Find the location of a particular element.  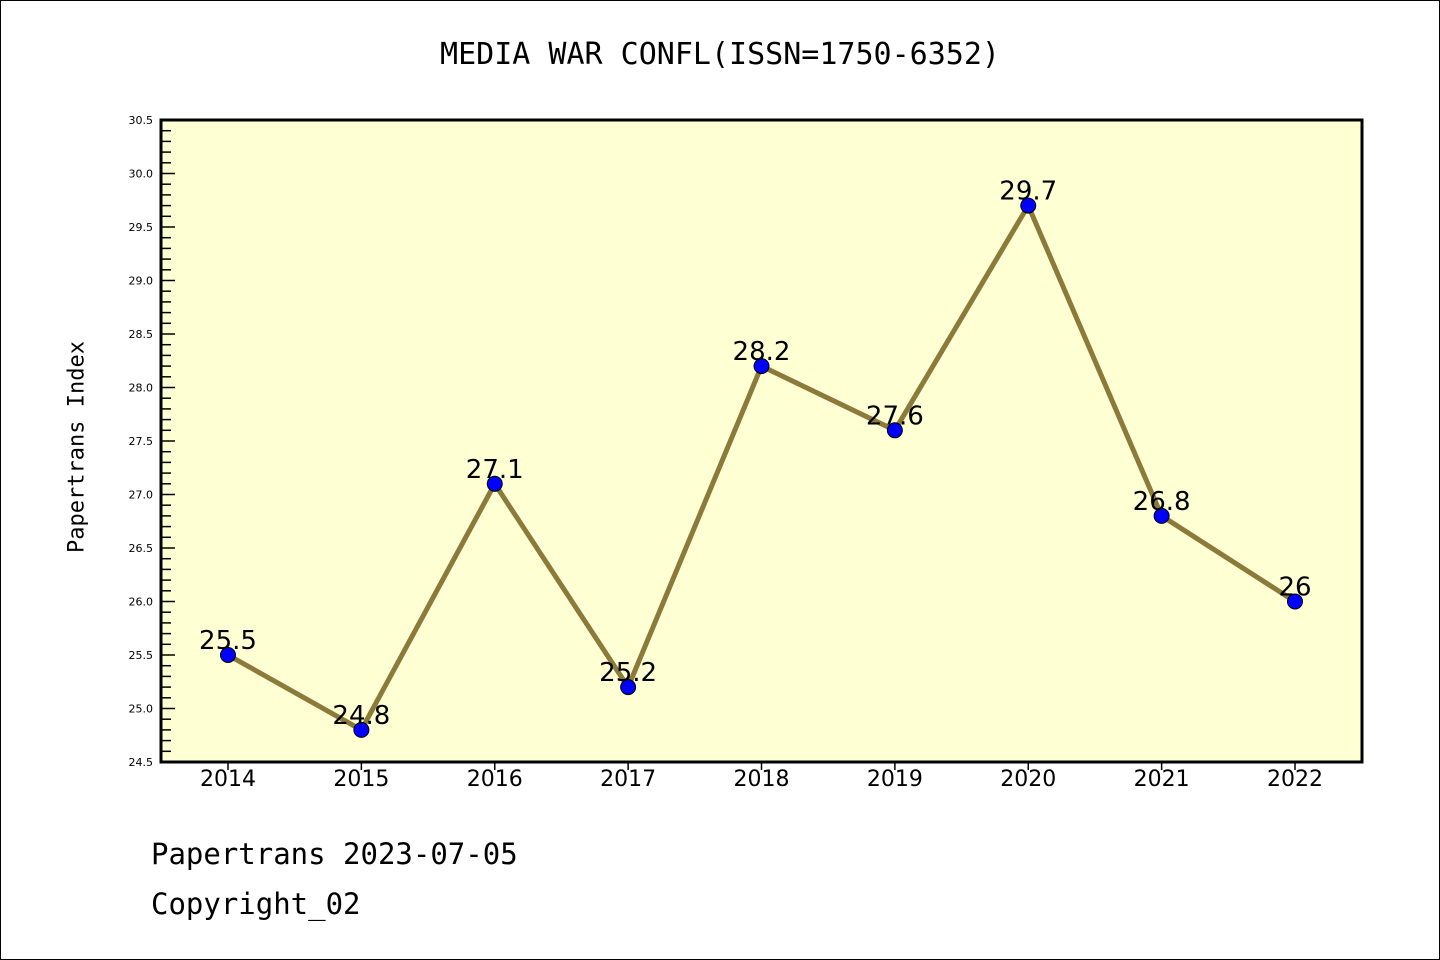

y-tick-label: 30.5 is located at coordinates (141, 120).